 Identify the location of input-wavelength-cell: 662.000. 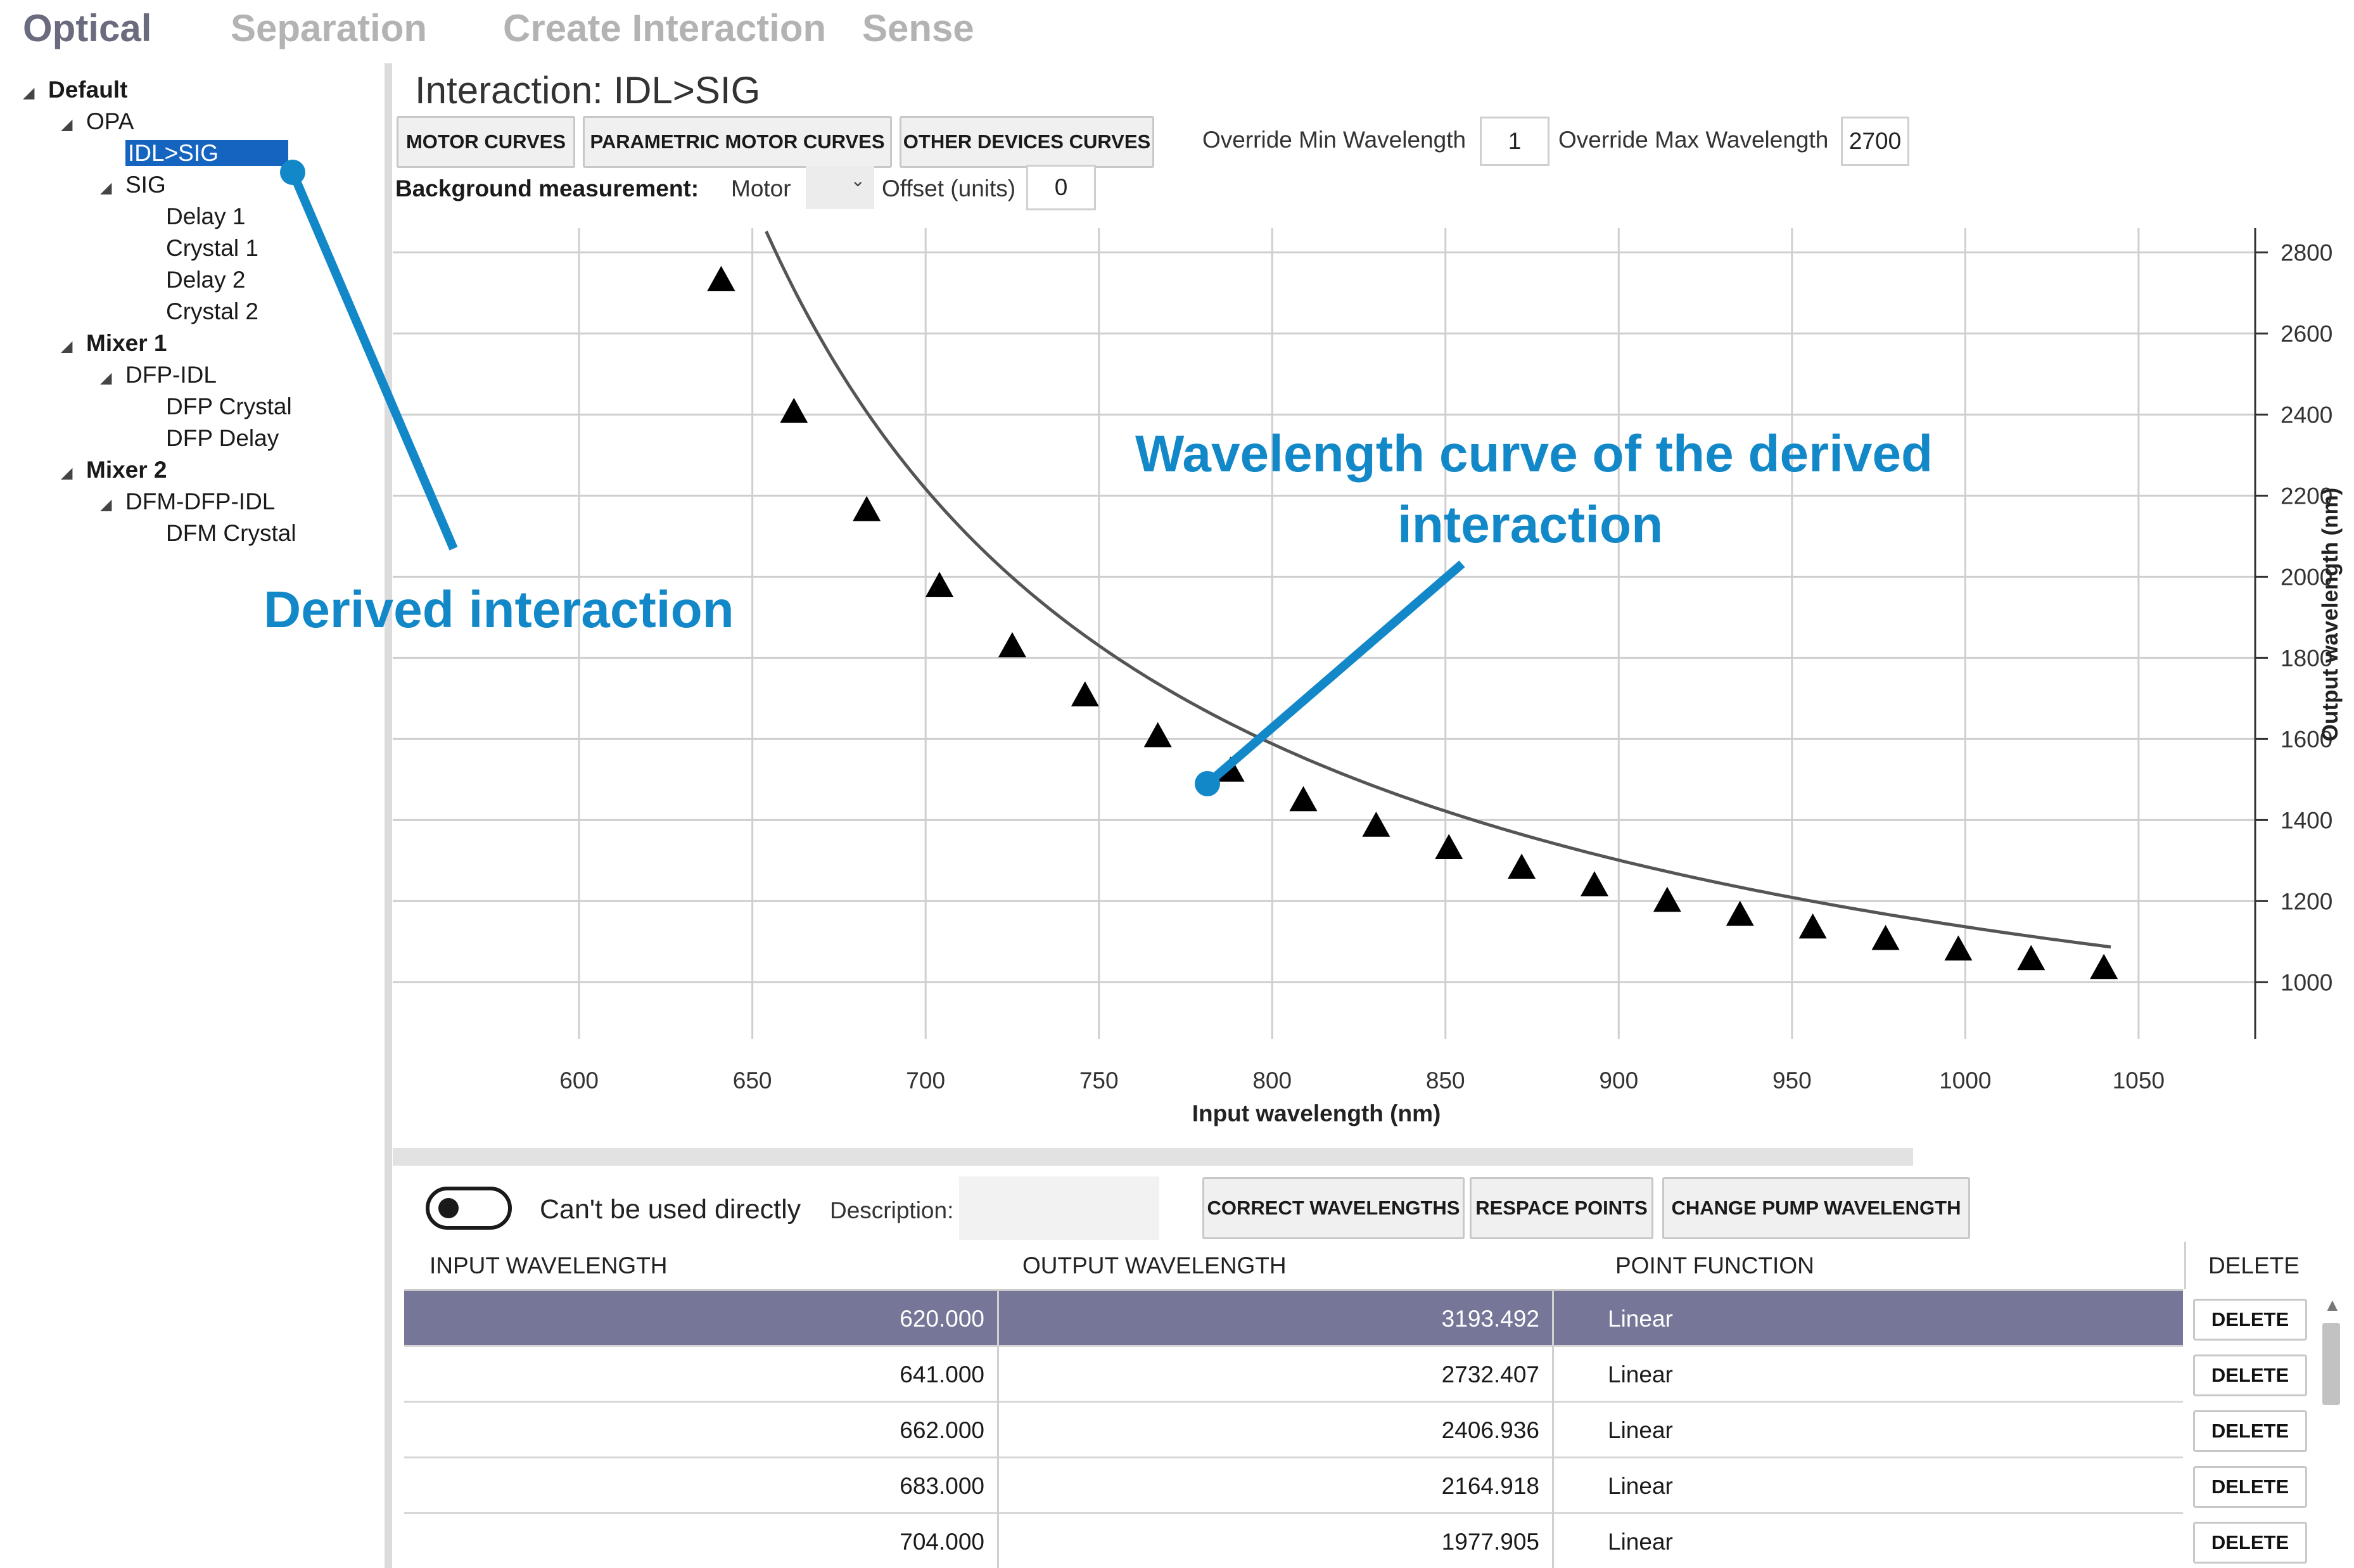
(942, 1430).